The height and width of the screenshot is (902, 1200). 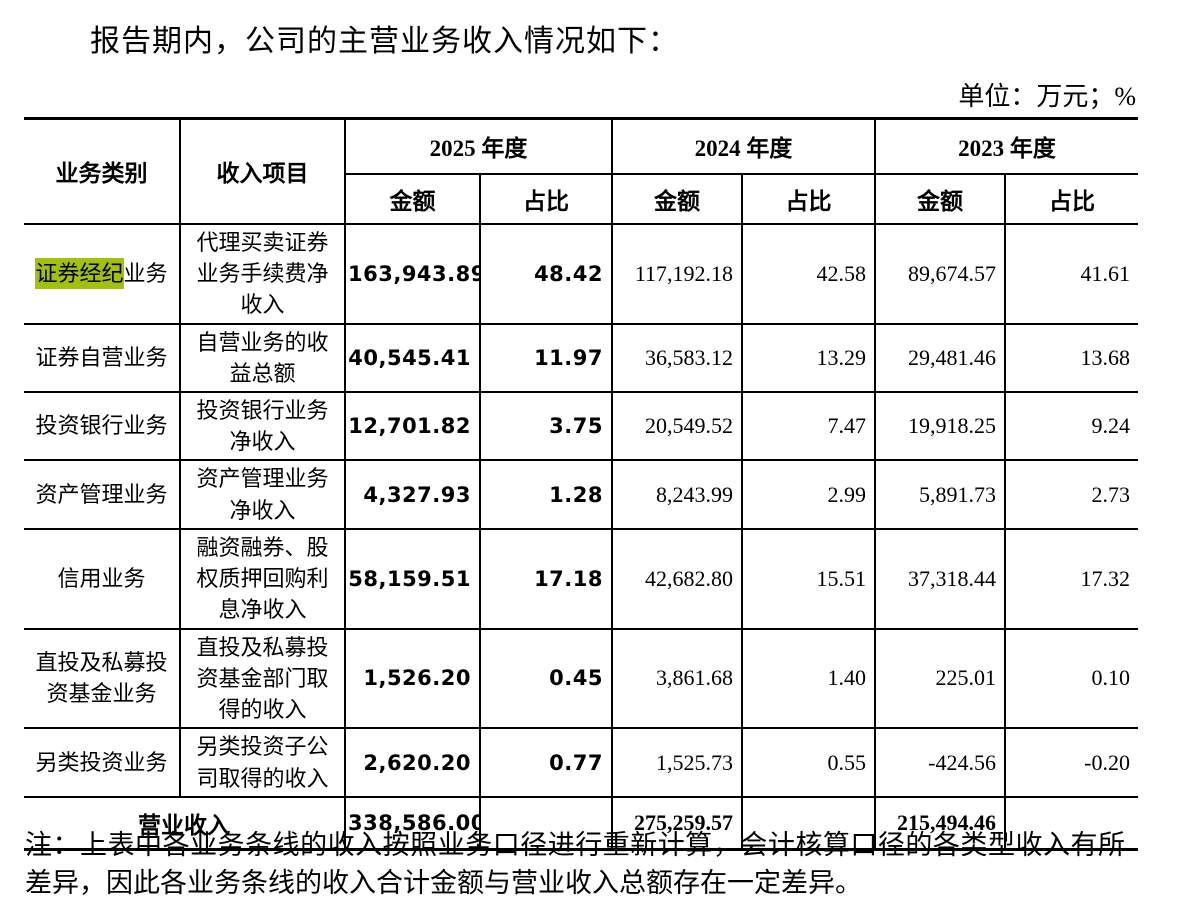 What do you see at coordinates (1071, 578) in the screenshot?
I see `ratio-2023: 17.32` at bounding box center [1071, 578].